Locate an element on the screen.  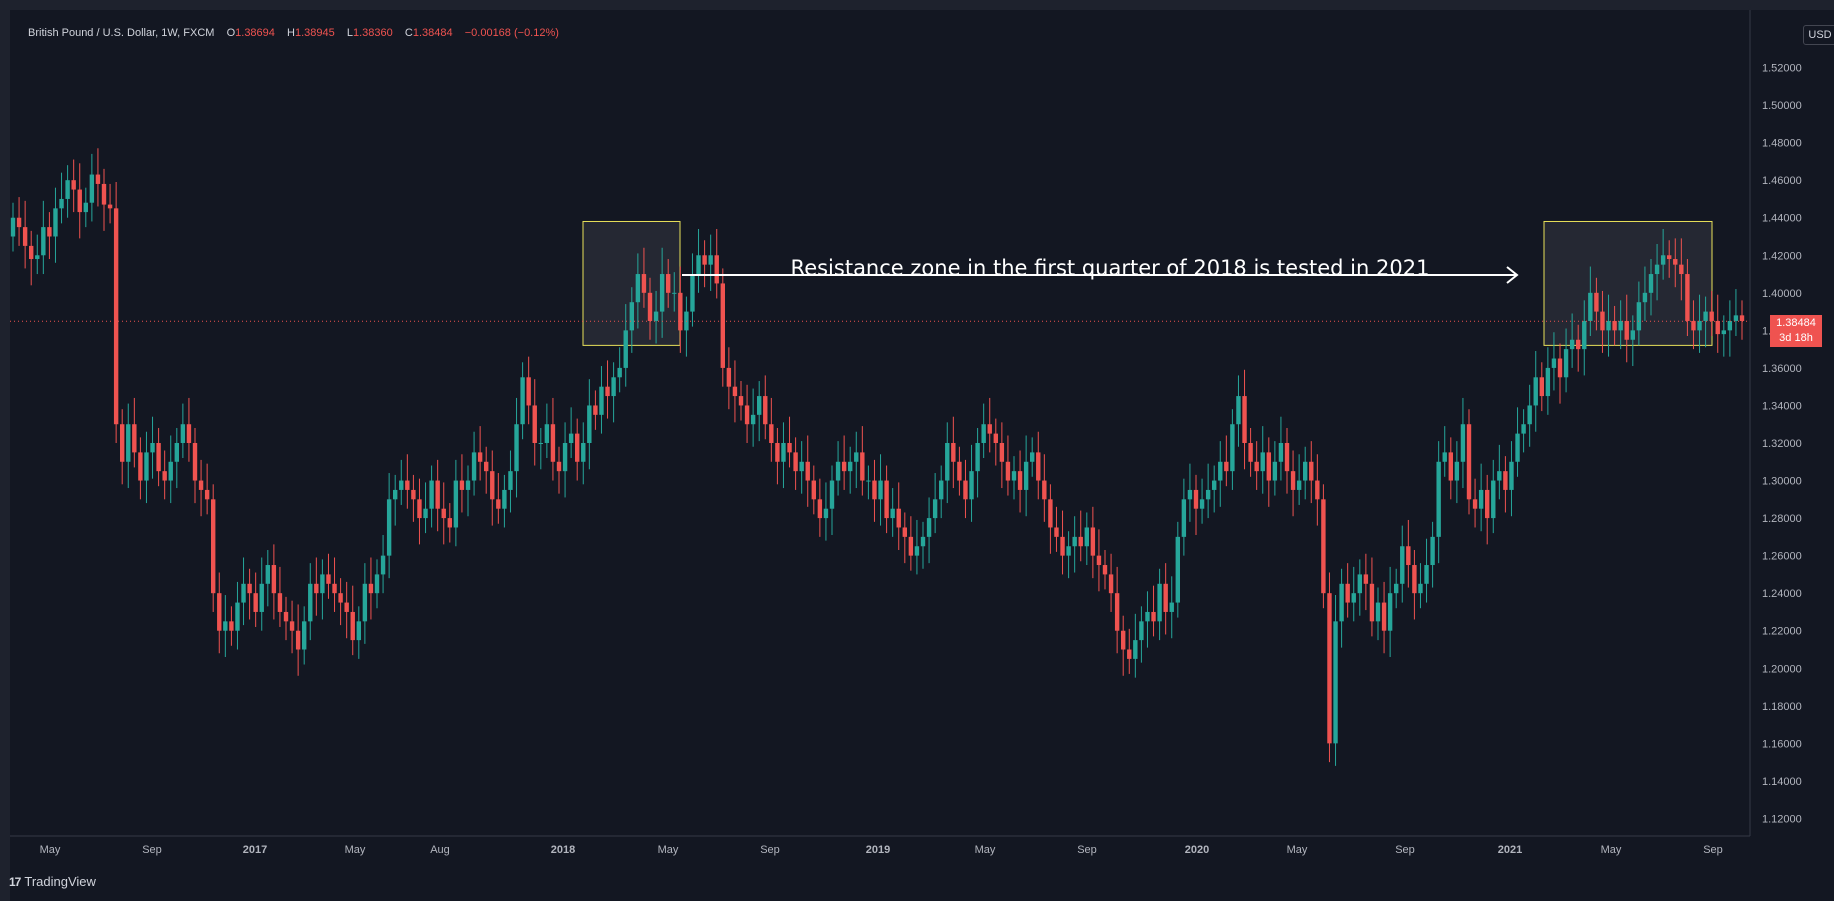
tradingview-brand: 17 TradingView is located at coordinates (52, 881).